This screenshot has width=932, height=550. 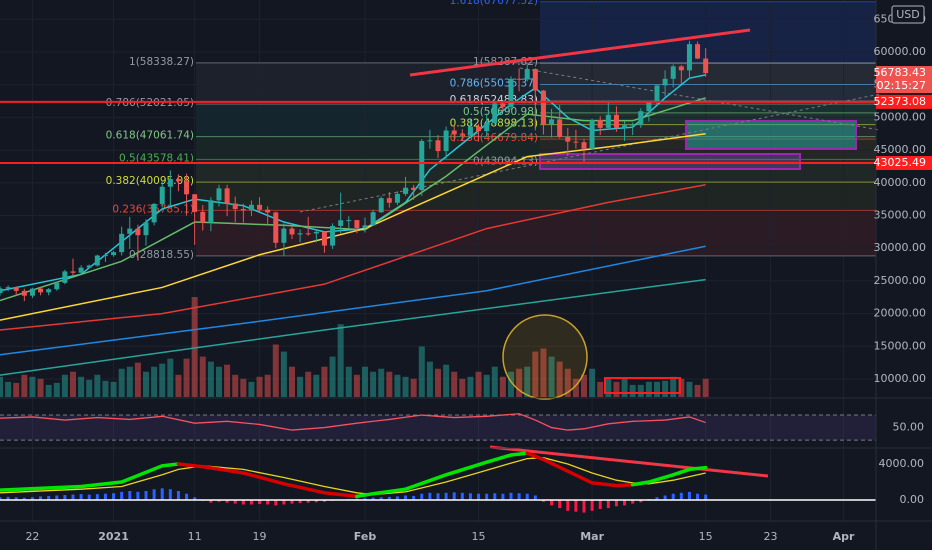 I want to click on fib-label: 1(58338.27), so click(x=161, y=62).